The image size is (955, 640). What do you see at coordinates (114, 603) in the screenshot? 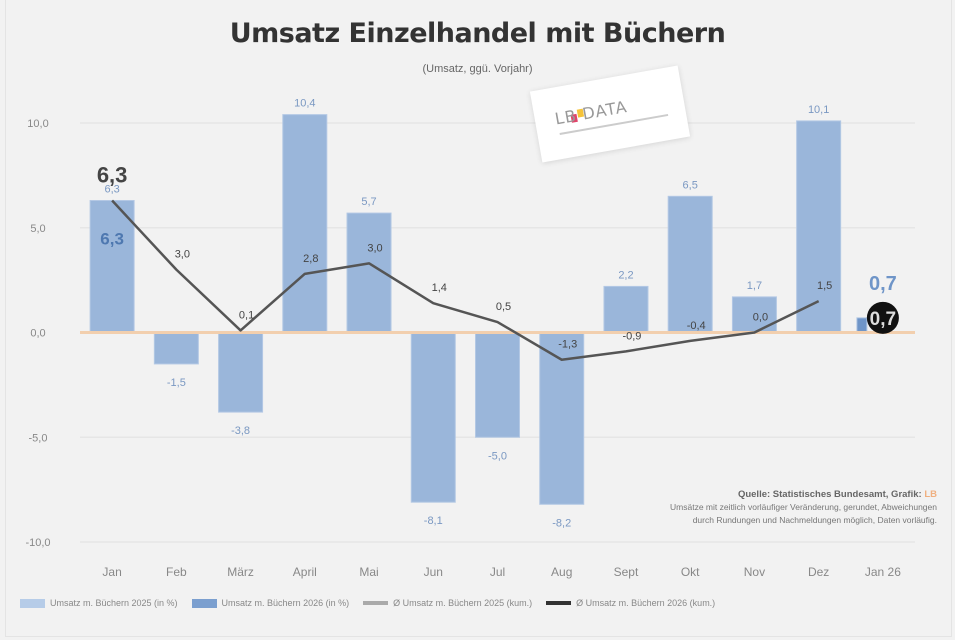
I see `legend-label: Umsatz m. Büchern 2025 (in %)` at bounding box center [114, 603].